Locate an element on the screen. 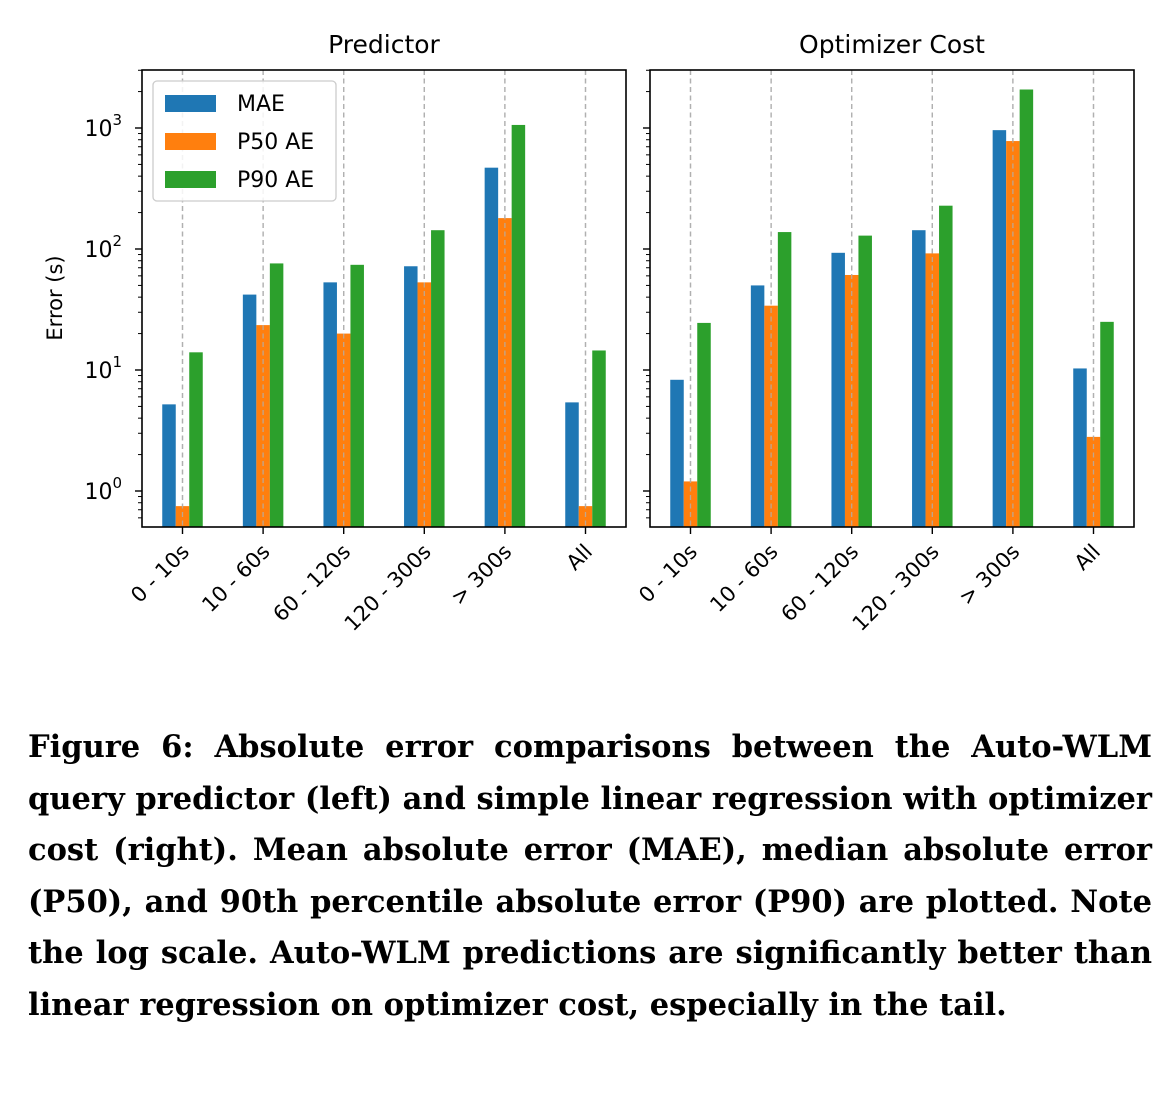  y-tick-label: 10³ is located at coordinates (103, 126).